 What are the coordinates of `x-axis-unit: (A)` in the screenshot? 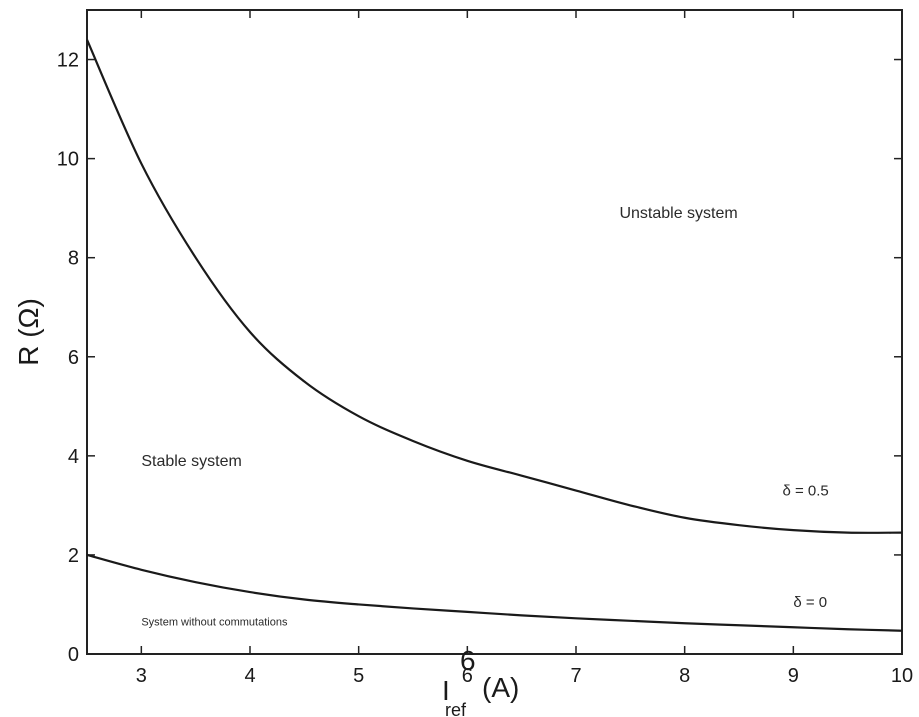 It's located at (500, 687).